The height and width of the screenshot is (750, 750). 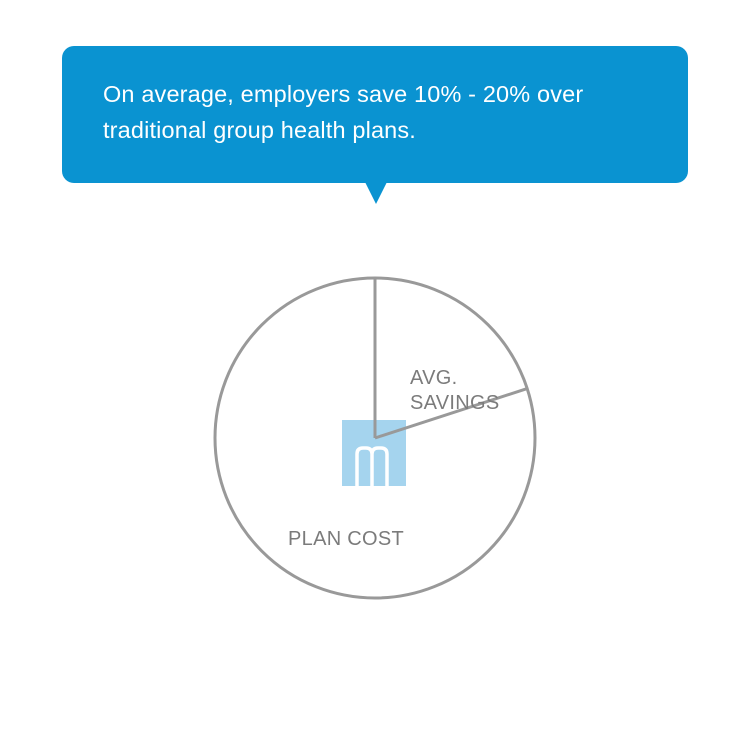 What do you see at coordinates (376, 193) in the screenshot?
I see `callout-pointer` at bounding box center [376, 193].